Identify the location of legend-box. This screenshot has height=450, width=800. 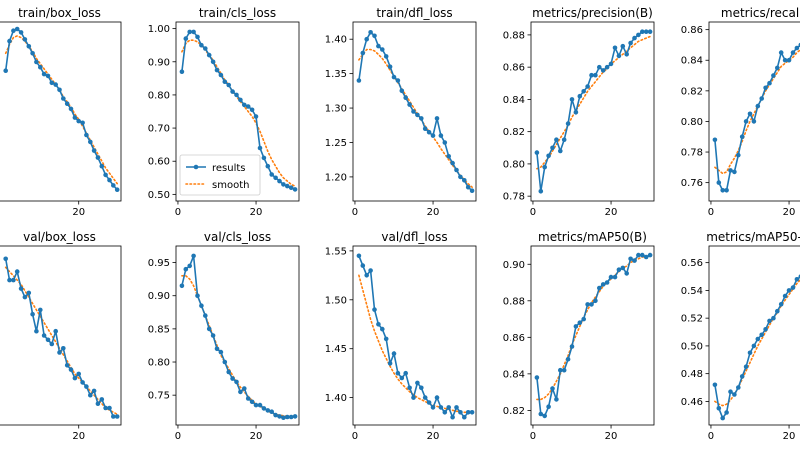
(220, 175).